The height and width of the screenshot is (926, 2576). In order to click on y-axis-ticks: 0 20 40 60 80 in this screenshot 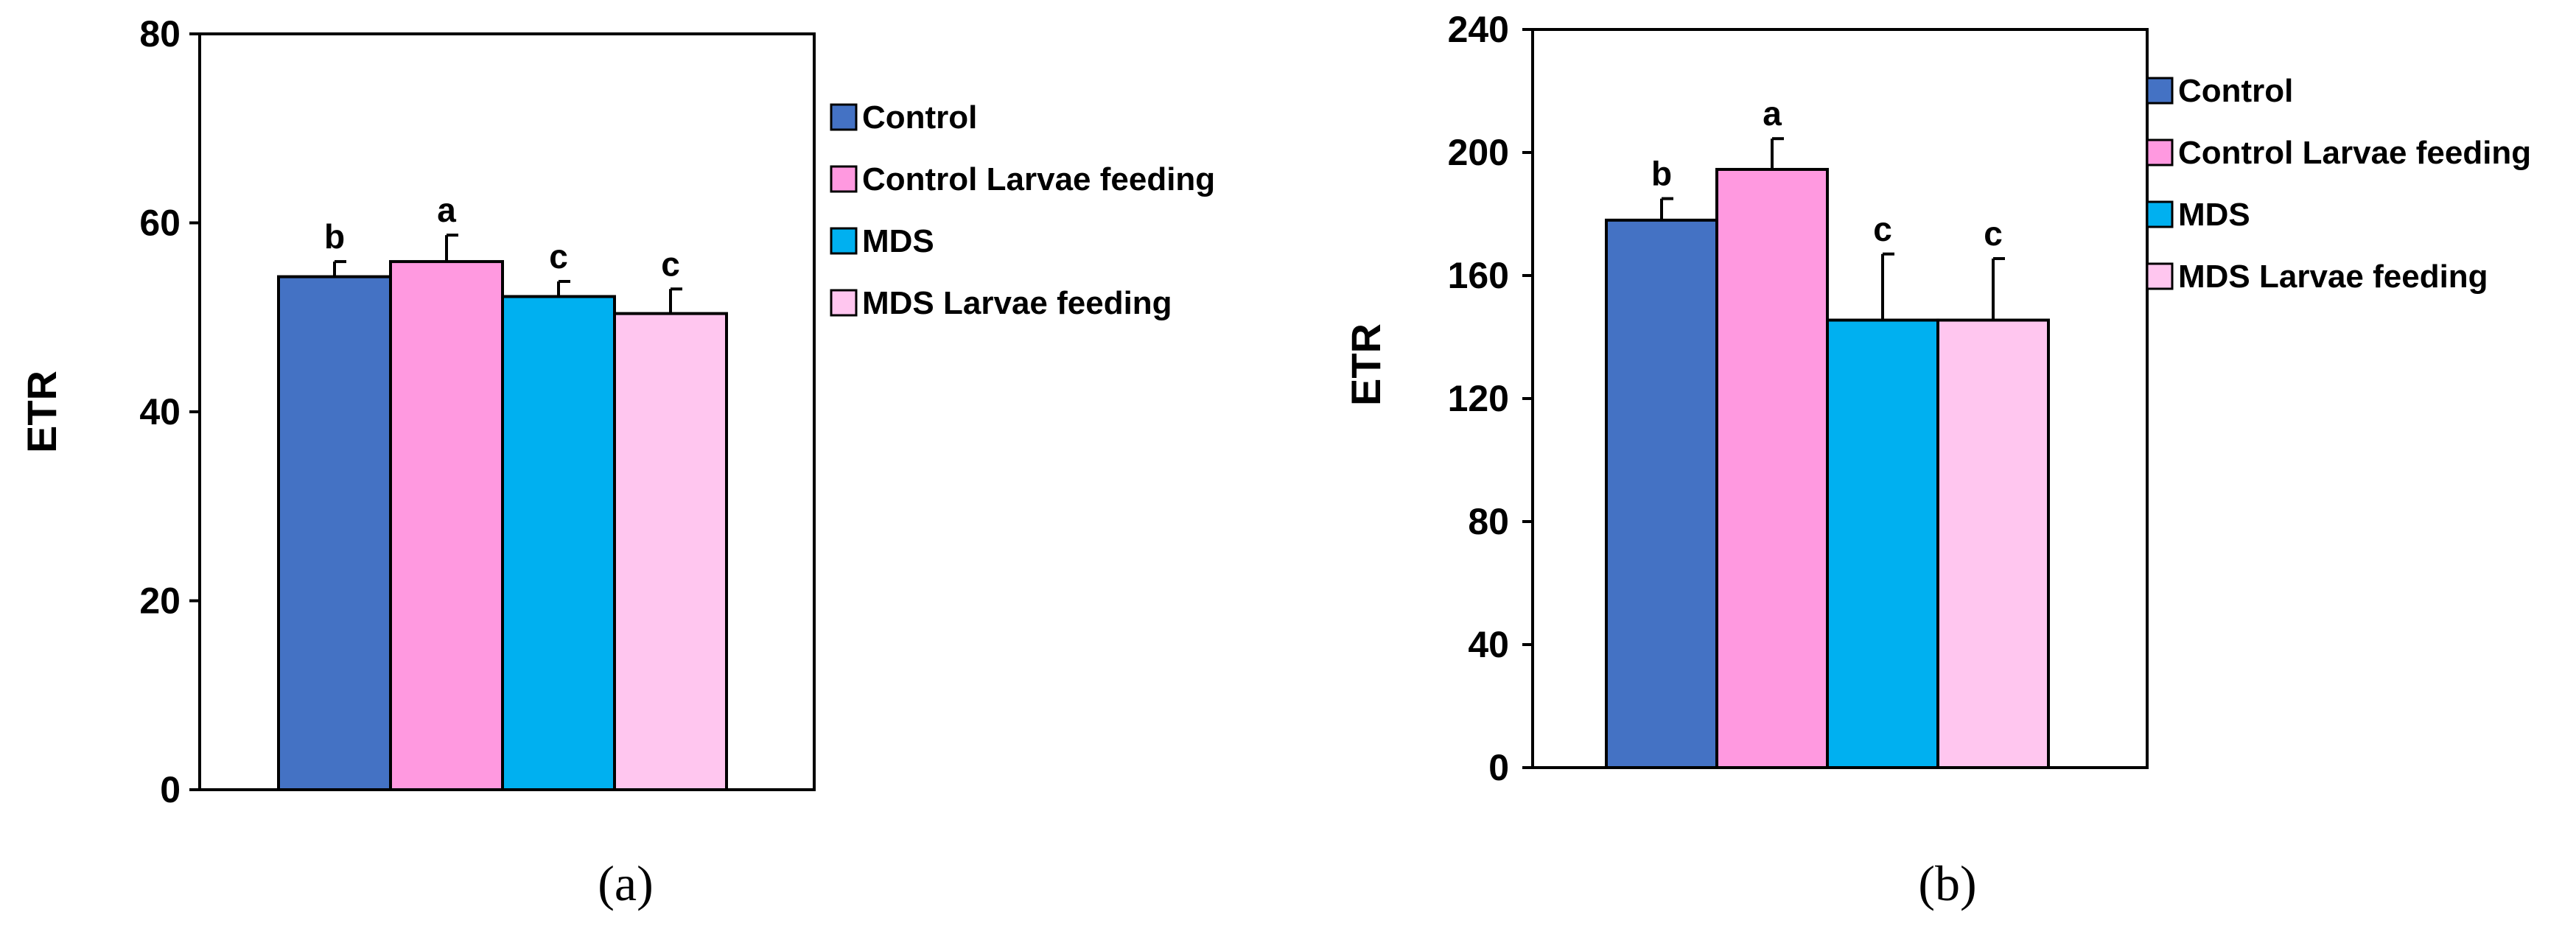, I will do `click(169, 411)`.